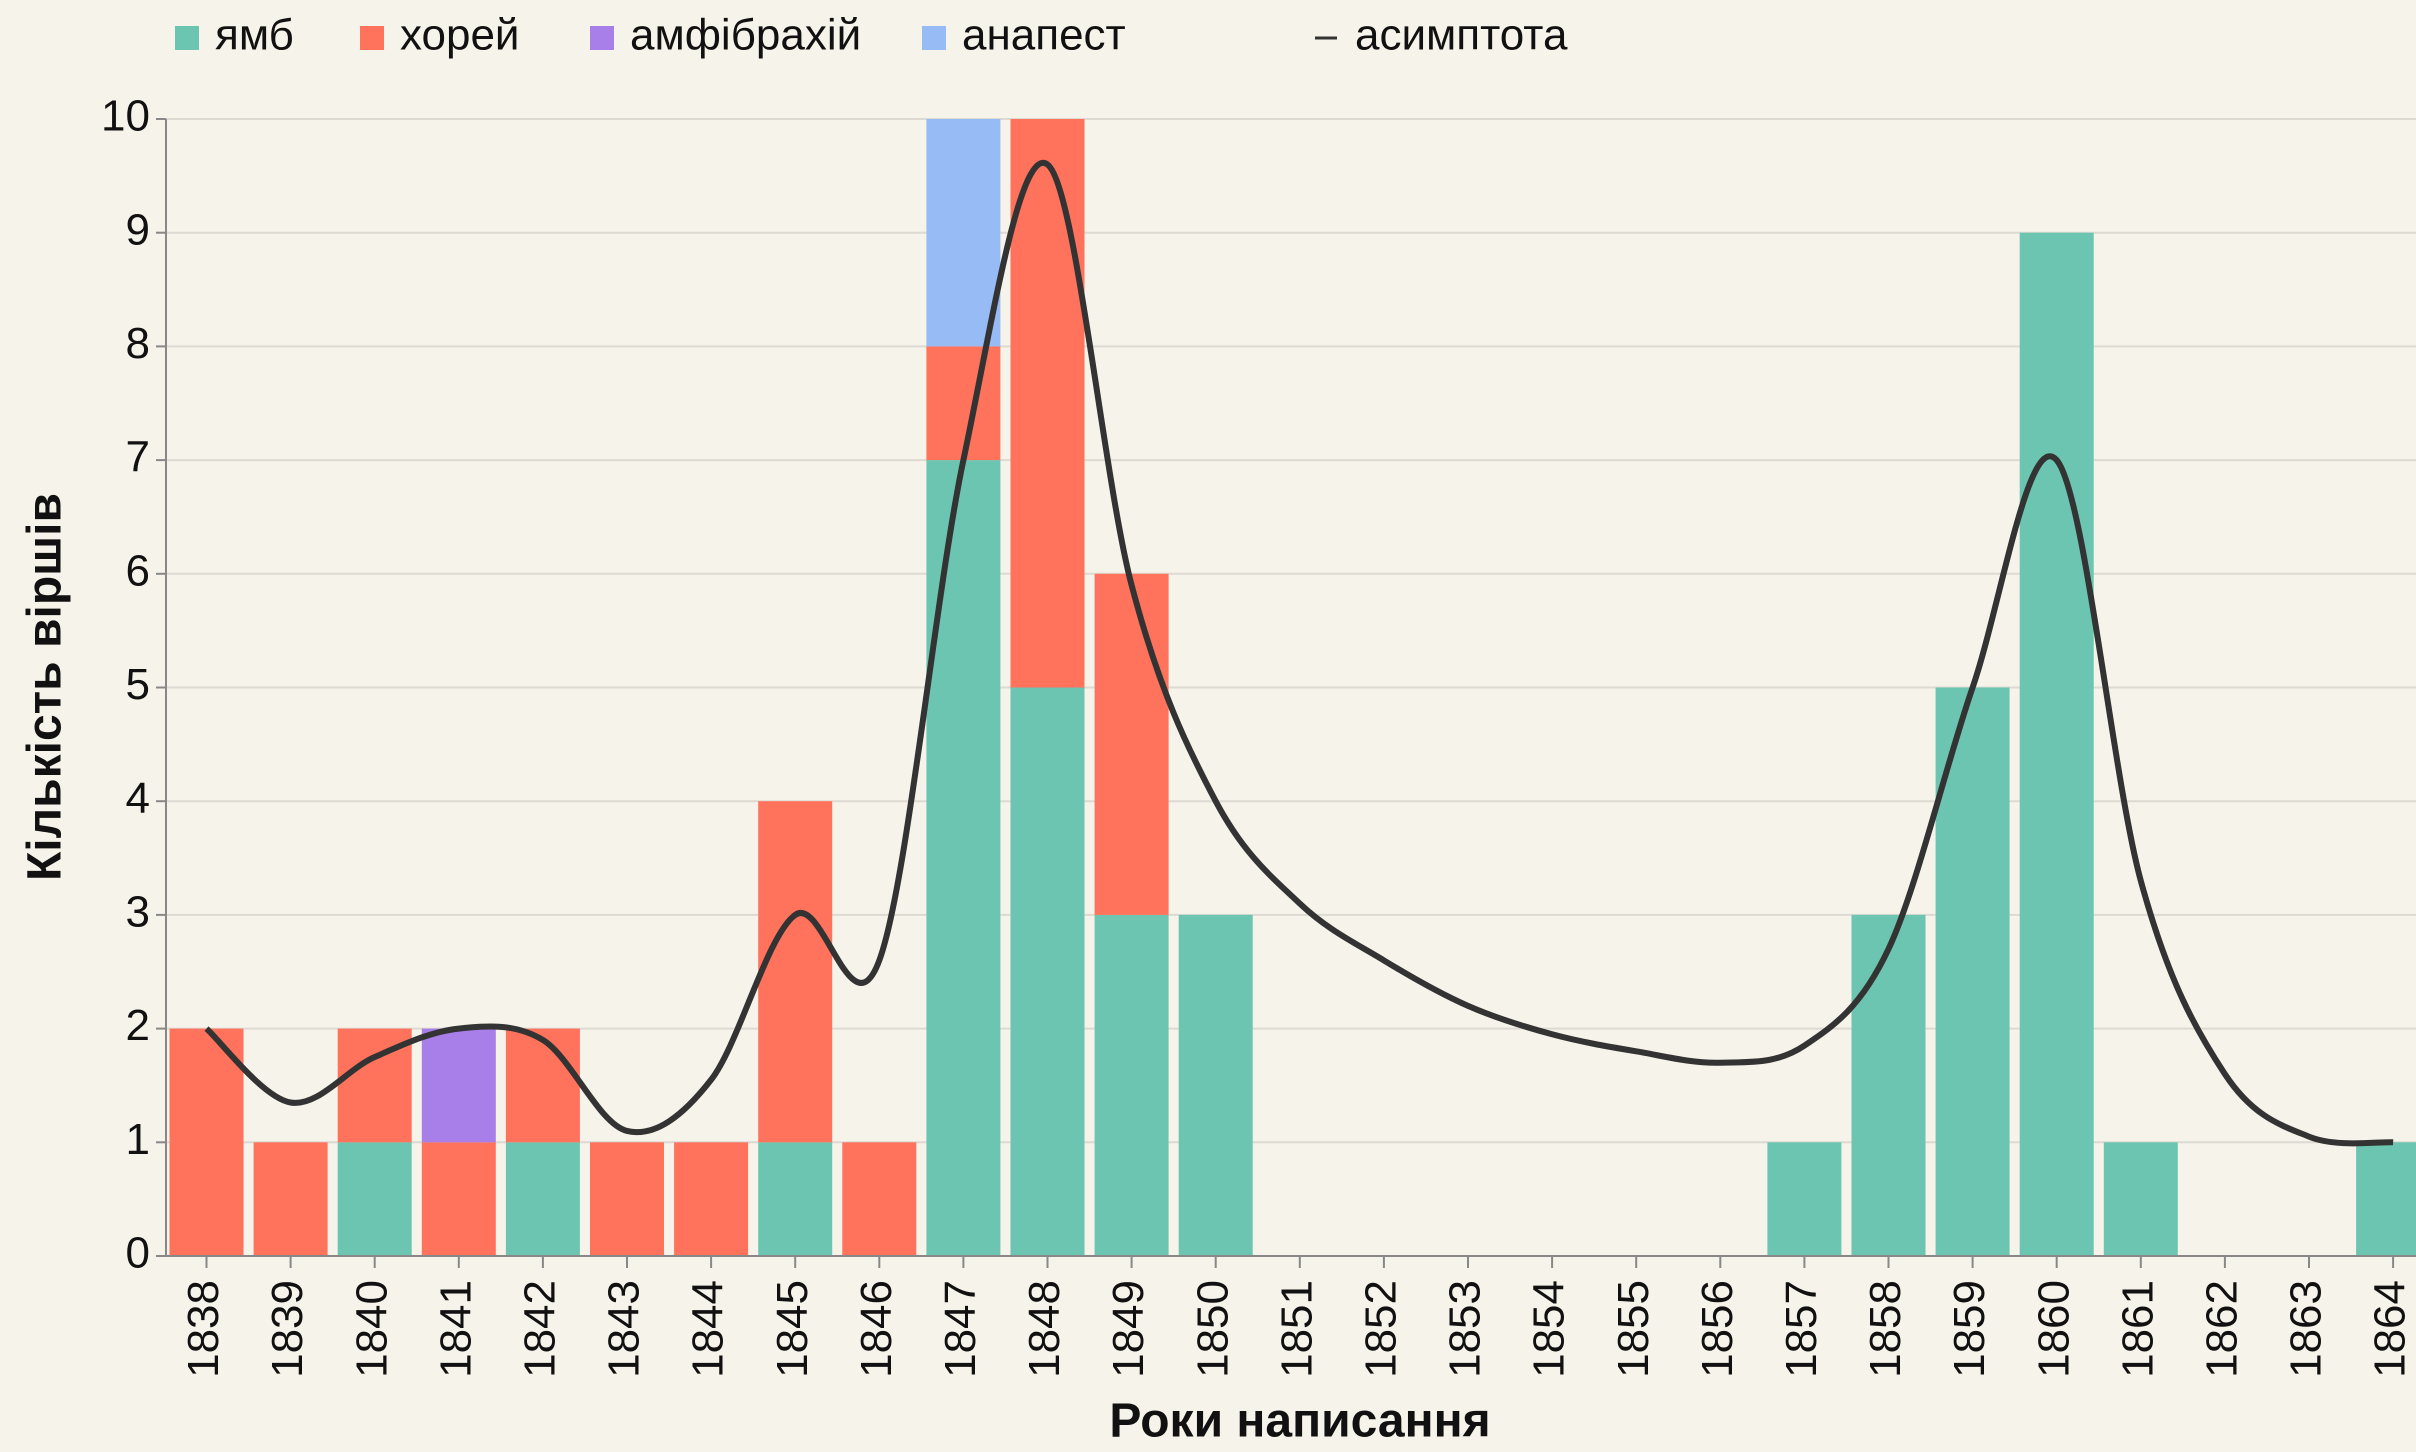 Image resolution: width=2416 pixels, height=1452 pixels. Describe the element at coordinates (1885, 1329) in the screenshot. I see `x-tick-label: 1858` at that location.